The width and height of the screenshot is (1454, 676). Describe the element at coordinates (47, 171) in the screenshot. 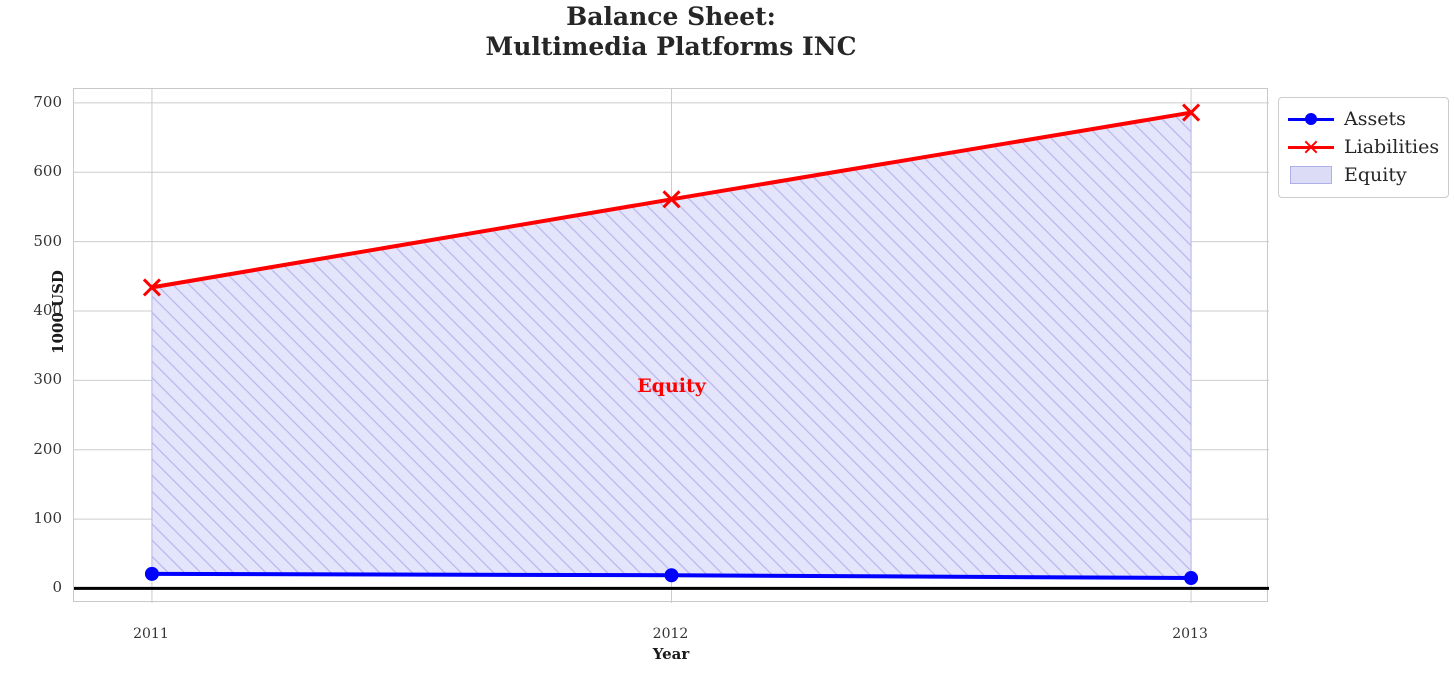

I see `y-tick-label: 600` at that location.